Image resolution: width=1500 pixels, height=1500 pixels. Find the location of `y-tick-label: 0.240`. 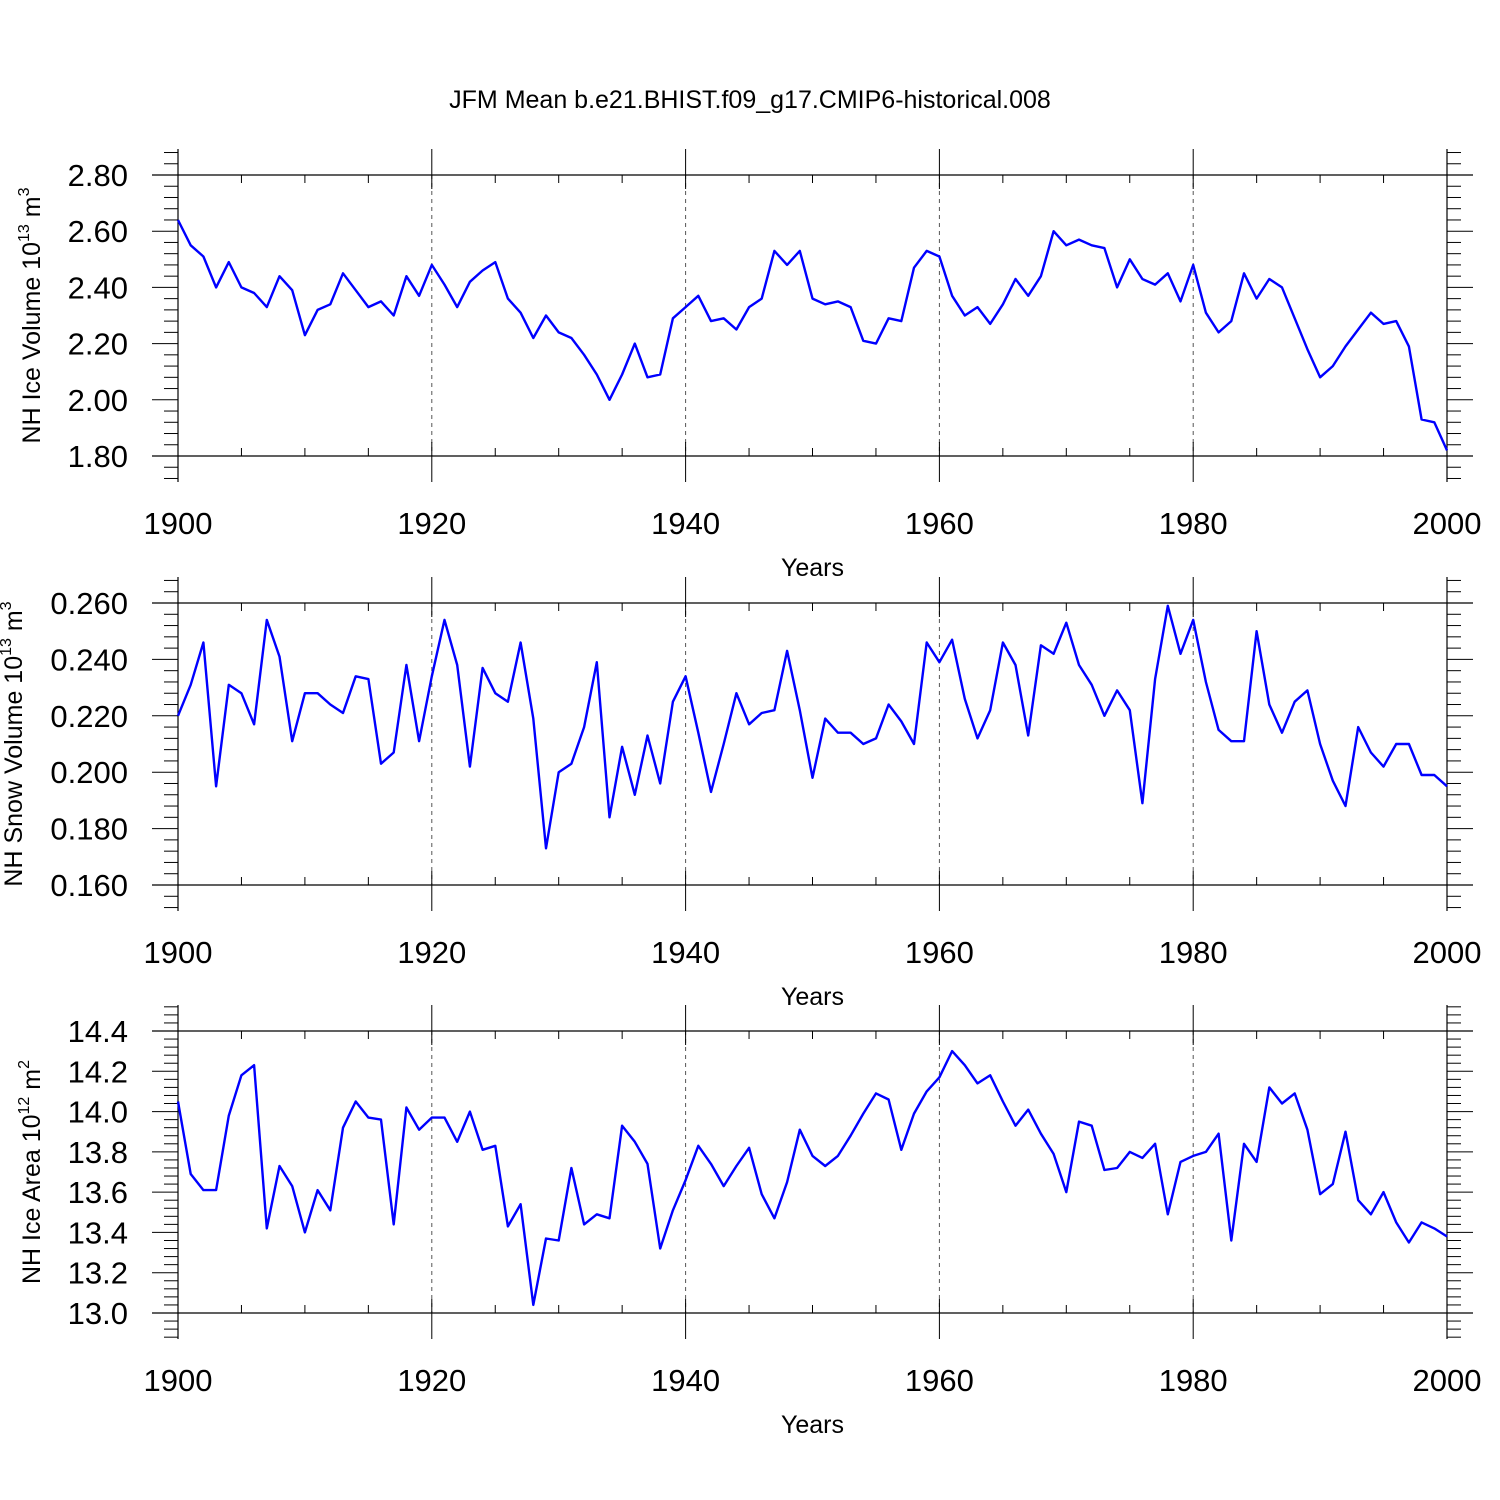

y-tick-label: 0.240 is located at coordinates (89, 659).